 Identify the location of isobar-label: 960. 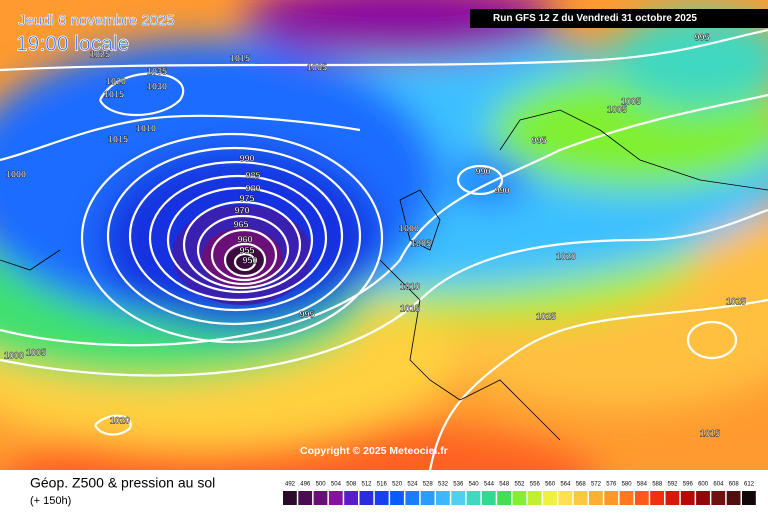
(244, 239).